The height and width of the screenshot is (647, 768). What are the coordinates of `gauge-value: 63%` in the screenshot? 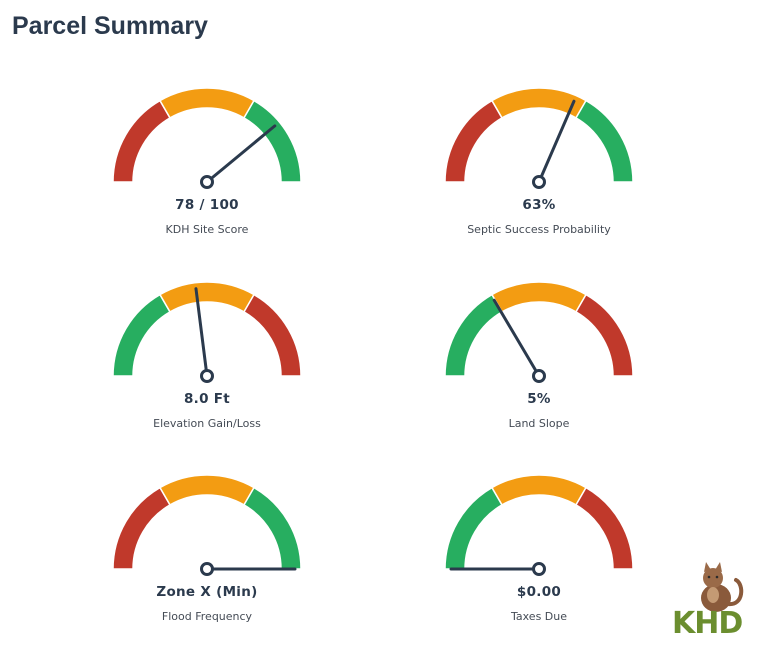 It's located at (539, 205).